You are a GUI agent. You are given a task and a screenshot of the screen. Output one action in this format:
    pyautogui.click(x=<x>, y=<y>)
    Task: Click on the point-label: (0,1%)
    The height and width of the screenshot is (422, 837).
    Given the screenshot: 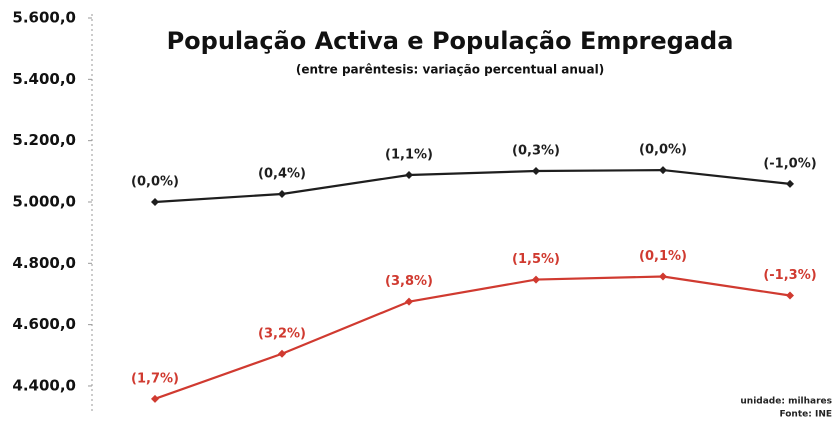 What is the action you would take?
    pyautogui.click(x=663, y=256)
    